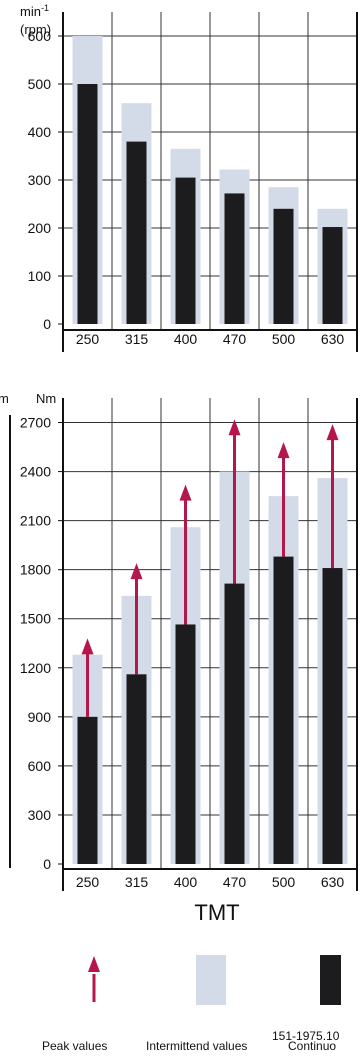 The width and height of the screenshot is (362, 1056). Describe the element at coordinates (40, 276) in the screenshot. I see `y-tick-label: 100` at that location.